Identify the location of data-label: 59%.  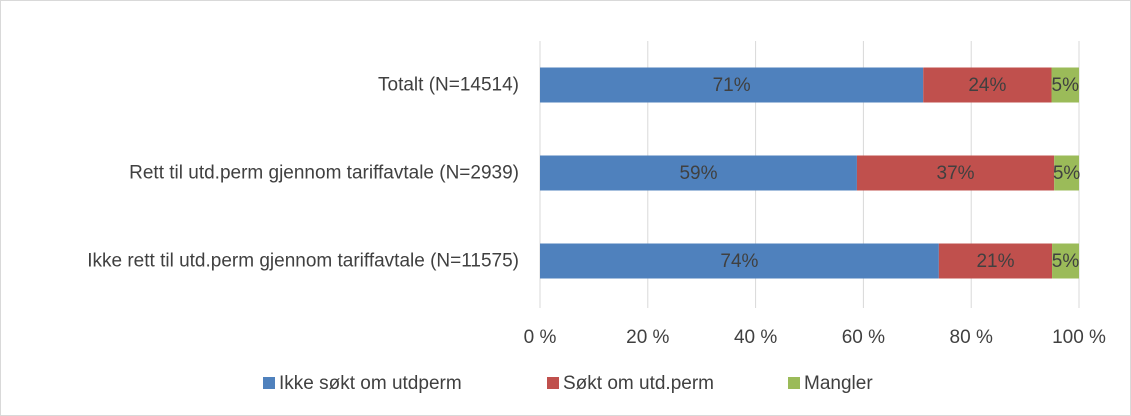
(698, 173).